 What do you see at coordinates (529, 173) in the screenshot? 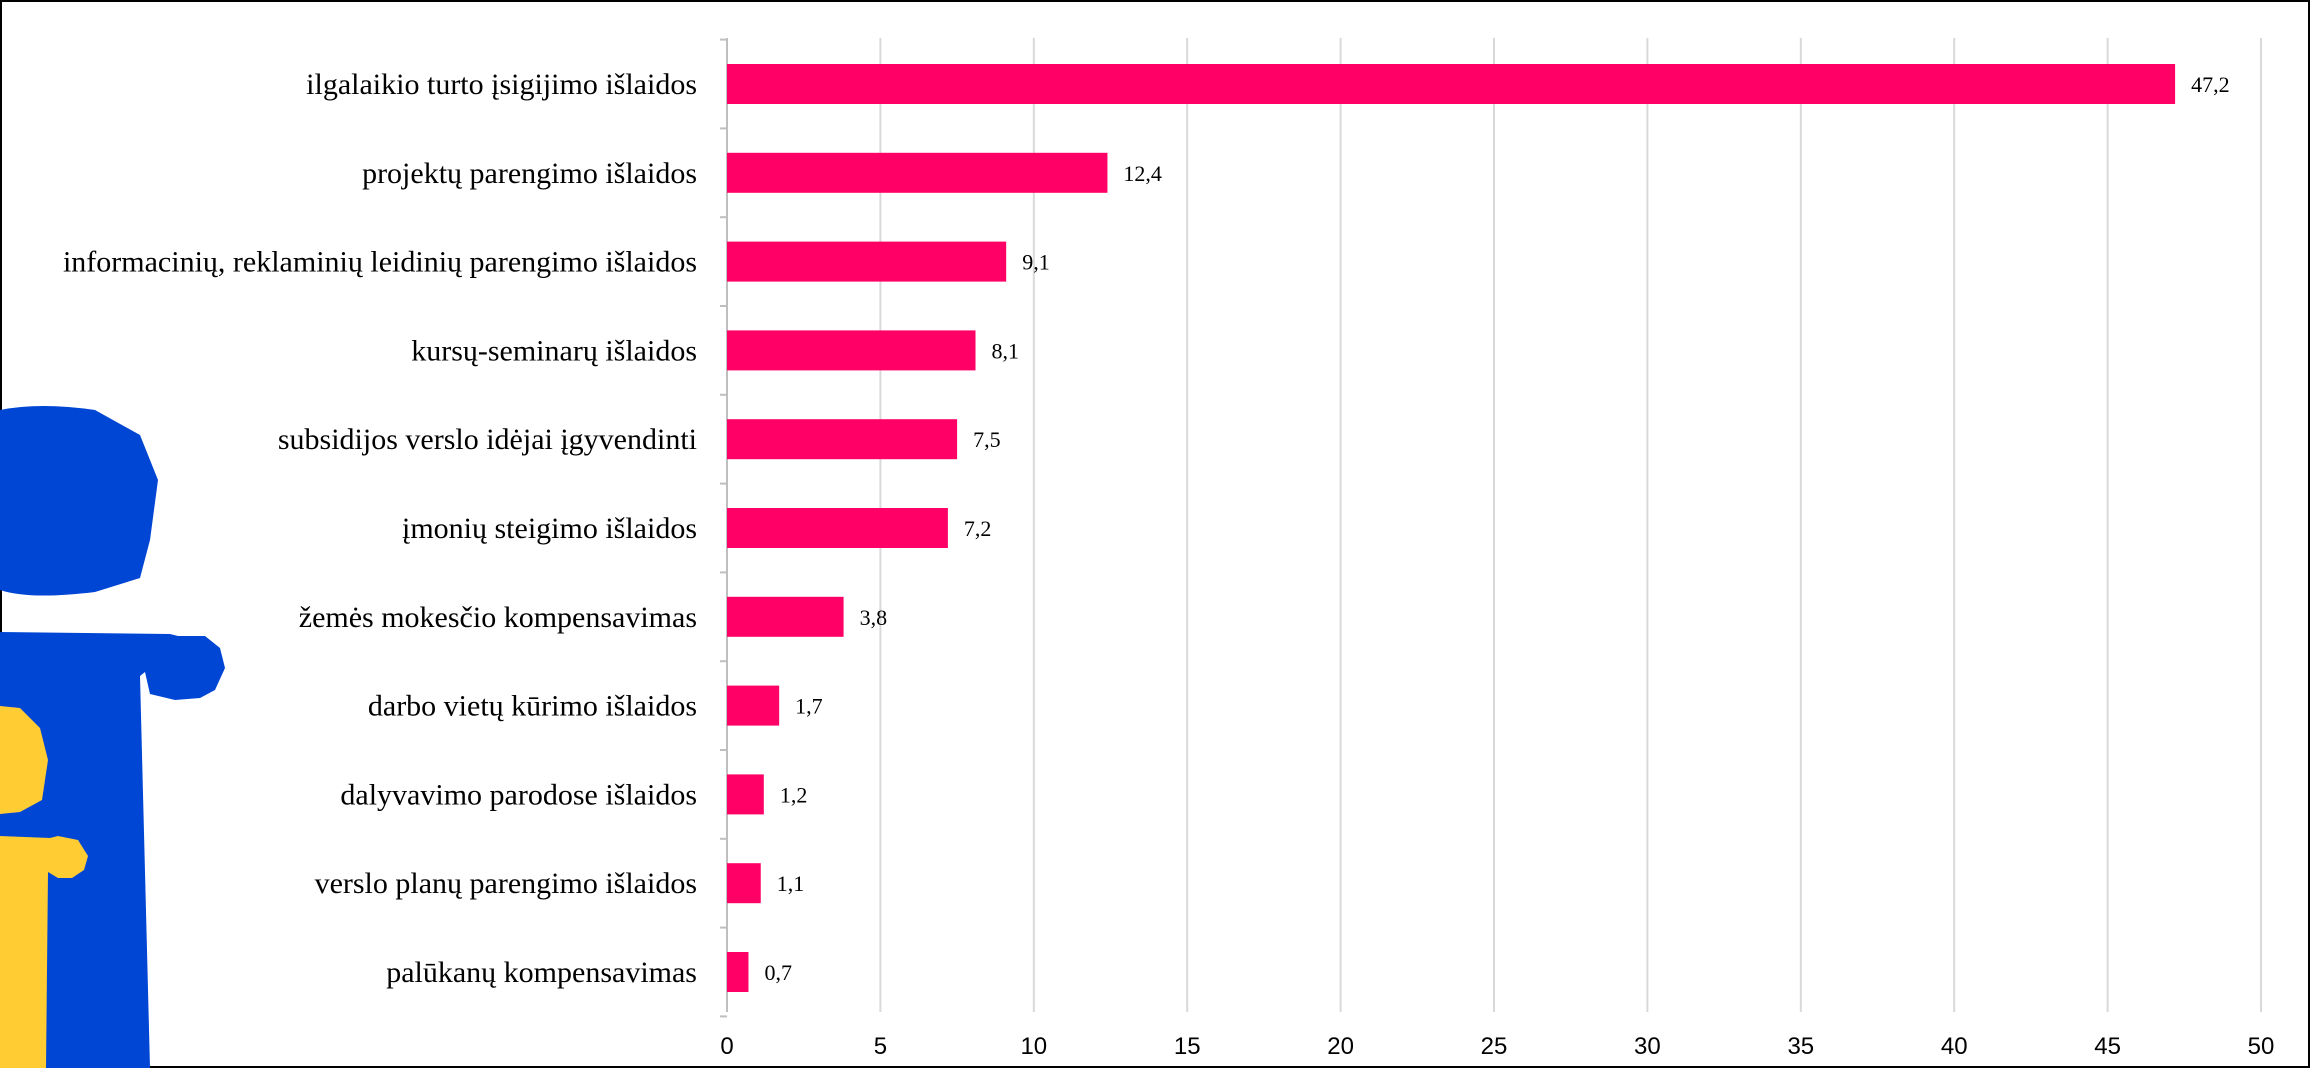
I see `category-label: projektų parengimo išlaidos` at bounding box center [529, 173].